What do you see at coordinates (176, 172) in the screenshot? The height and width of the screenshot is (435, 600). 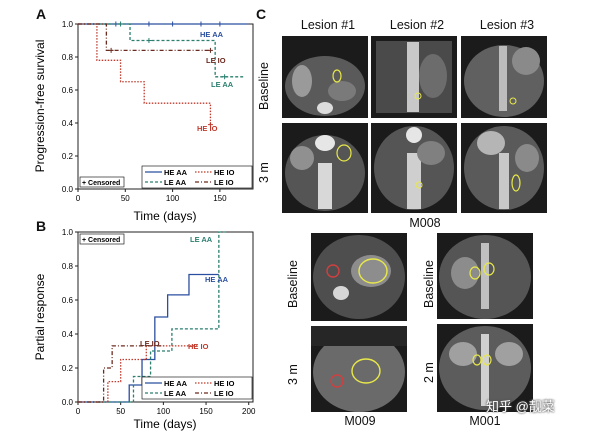 I see `legend-a-he-aa: HE AA` at bounding box center [176, 172].